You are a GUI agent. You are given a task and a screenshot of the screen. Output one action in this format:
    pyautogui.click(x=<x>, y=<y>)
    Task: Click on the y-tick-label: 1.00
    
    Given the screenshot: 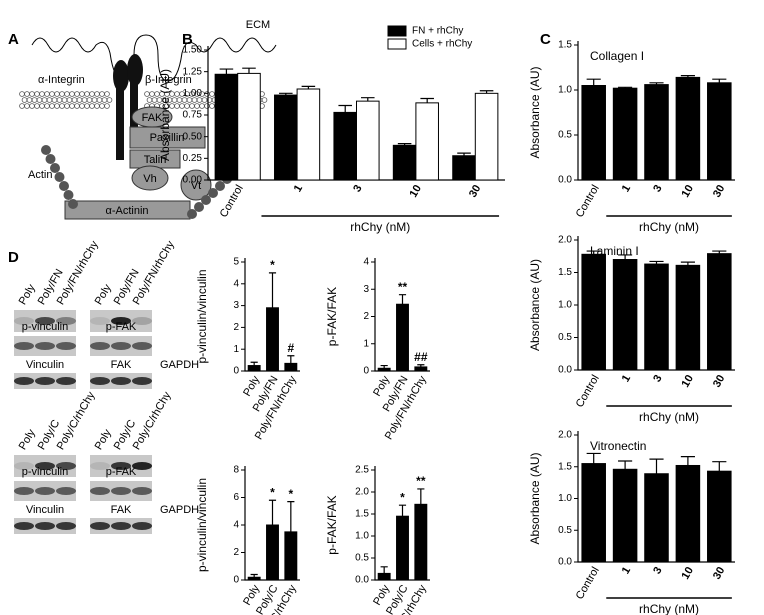 What is the action you would take?
    pyautogui.click(x=193, y=93)
    